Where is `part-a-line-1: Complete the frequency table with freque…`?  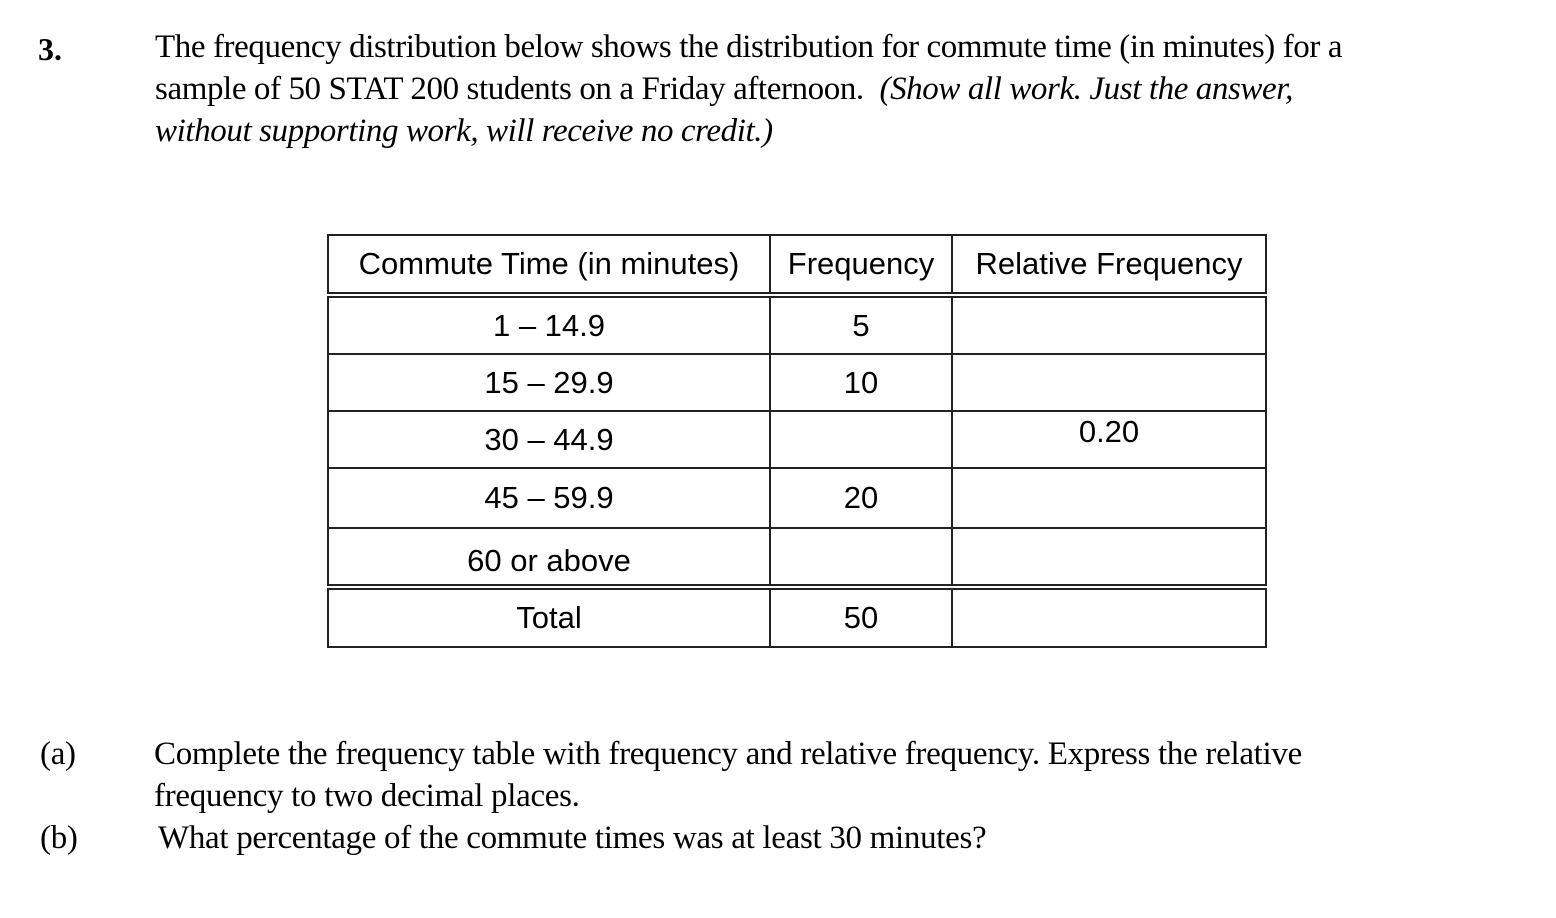 part-a-line-1: Complete the frequency table with freque… is located at coordinates (728, 754).